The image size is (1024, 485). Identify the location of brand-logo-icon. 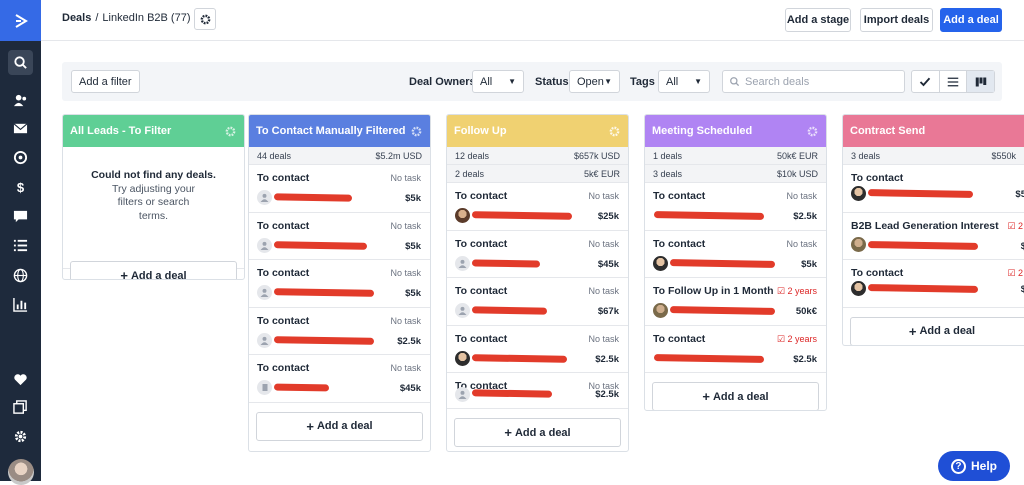
(20, 20).